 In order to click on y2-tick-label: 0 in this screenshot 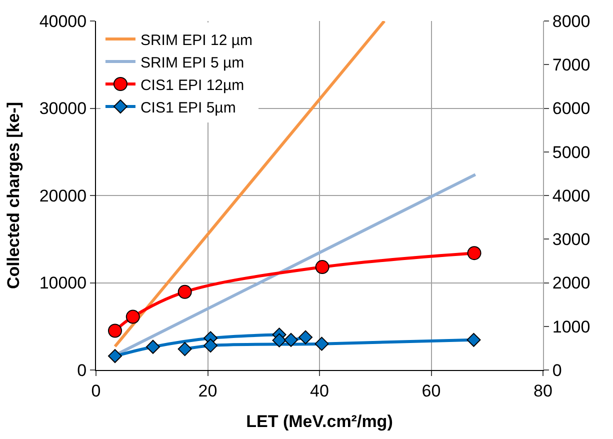, I will do `click(557, 370)`.